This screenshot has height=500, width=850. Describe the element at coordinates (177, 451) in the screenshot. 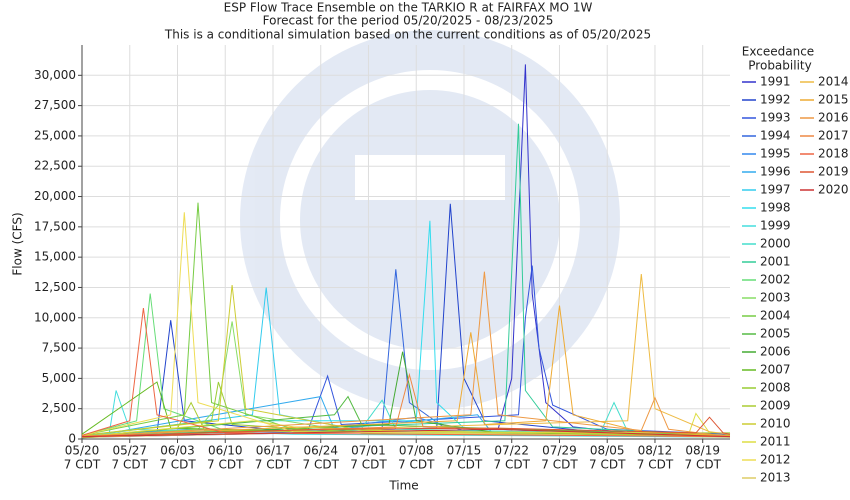

I see `x-tick-label: 06/03` at that location.